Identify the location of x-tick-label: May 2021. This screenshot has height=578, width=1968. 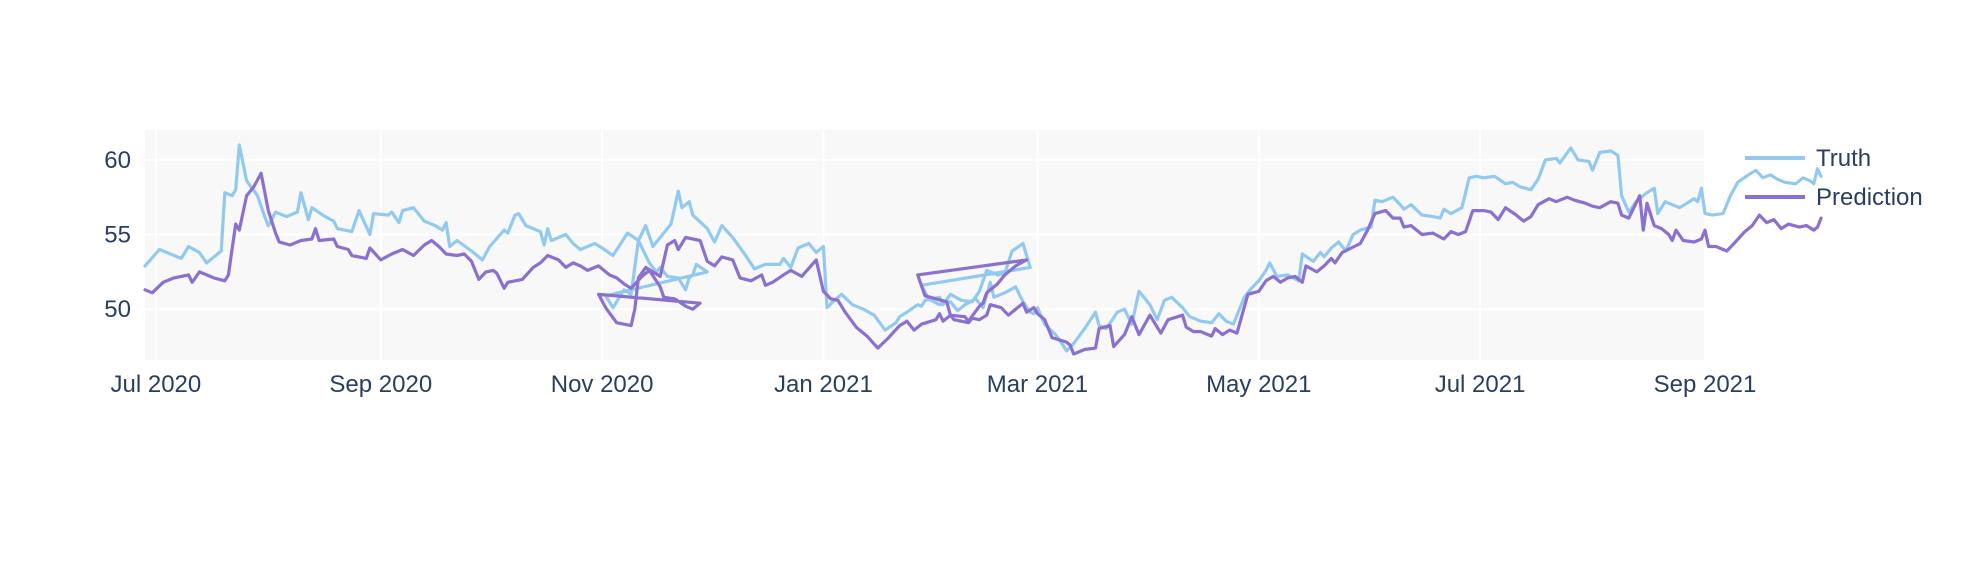
(1258, 384).